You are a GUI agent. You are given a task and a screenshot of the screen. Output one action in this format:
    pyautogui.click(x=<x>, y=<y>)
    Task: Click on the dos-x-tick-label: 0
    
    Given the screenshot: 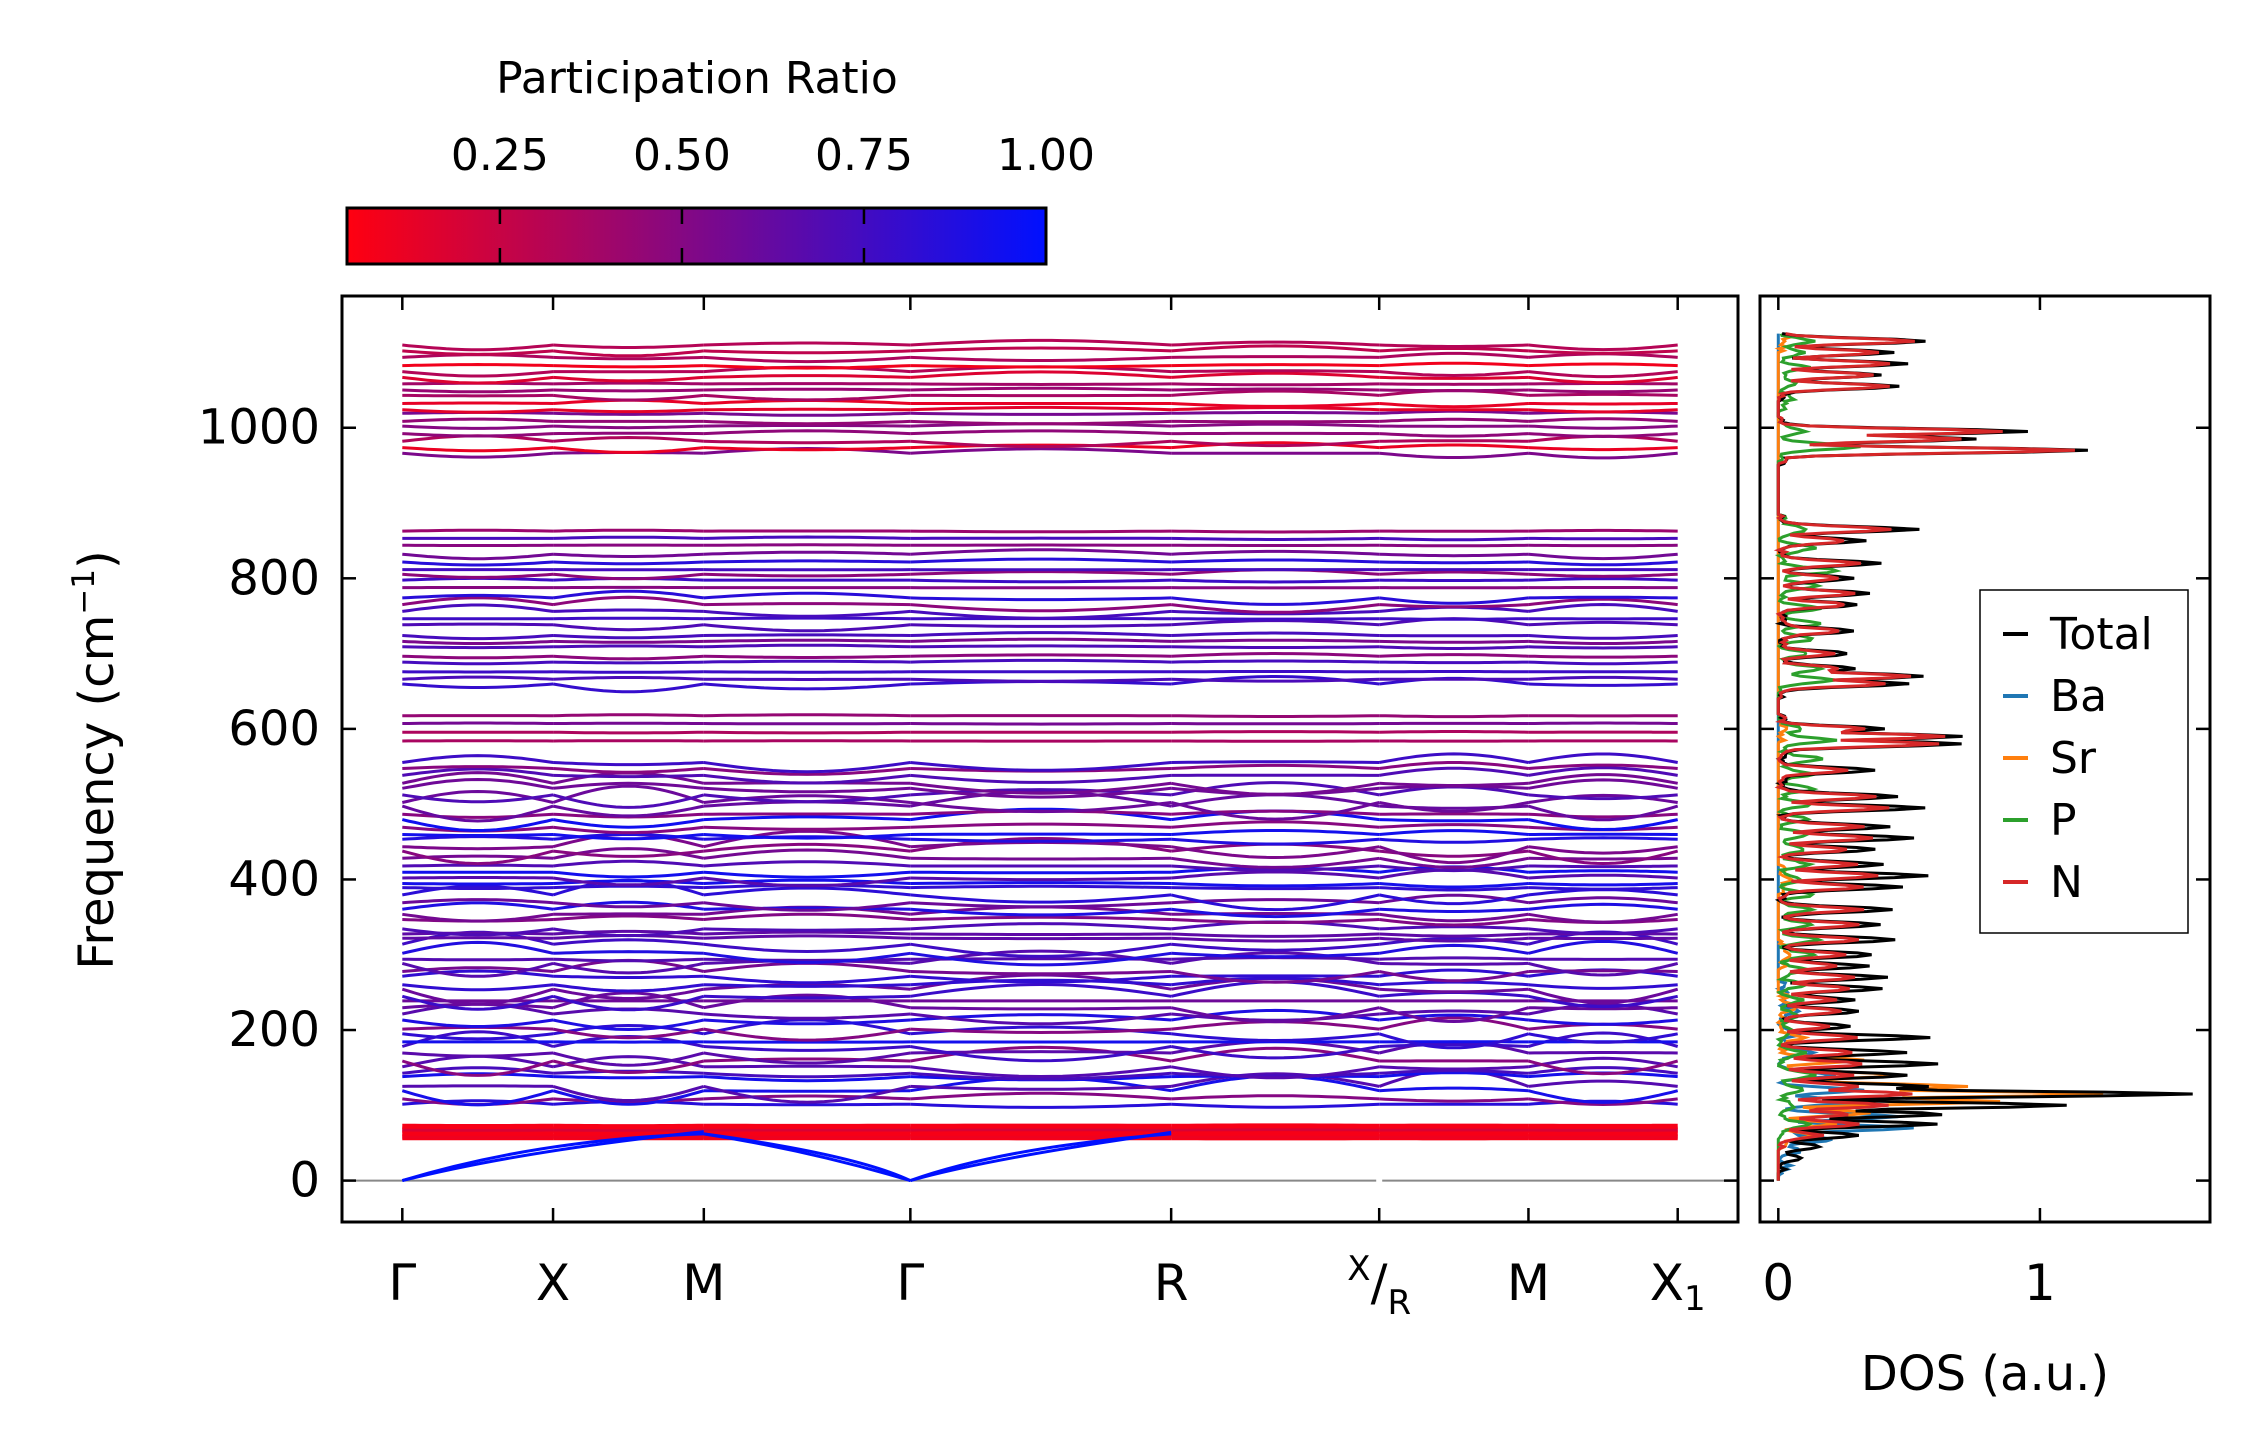 What is the action you would take?
    pyautogui.click(x=1778, y=1283)
    